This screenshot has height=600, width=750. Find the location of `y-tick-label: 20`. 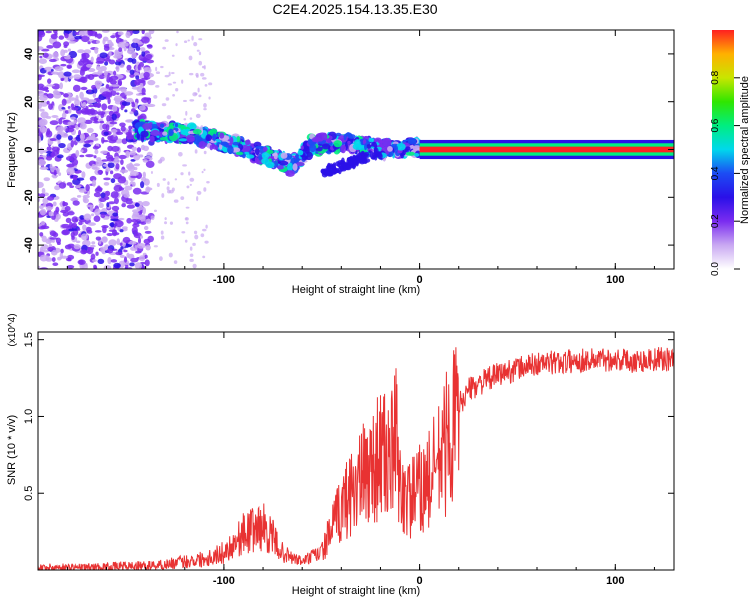

y-tick-label: 20 is located at coordinates (29, 102).